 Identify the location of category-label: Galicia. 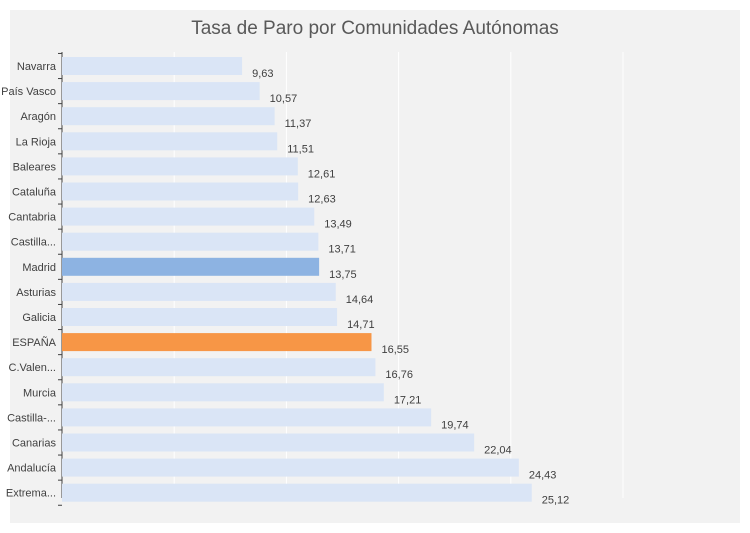
(39, 318).